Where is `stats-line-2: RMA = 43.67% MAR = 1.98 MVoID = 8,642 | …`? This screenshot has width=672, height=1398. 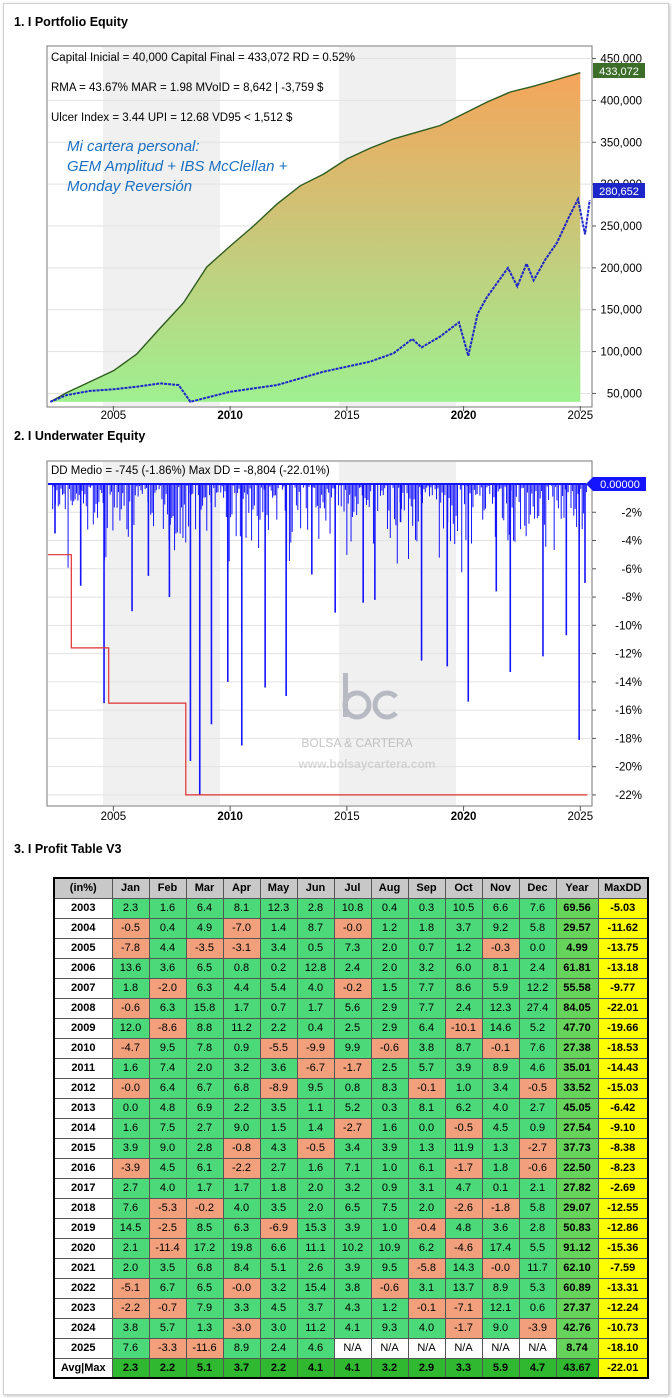
stats-line-2: RMA = 43.67% MAR = 1.98 MVoID = 8,642 | … is located at coordinates (187, 88).